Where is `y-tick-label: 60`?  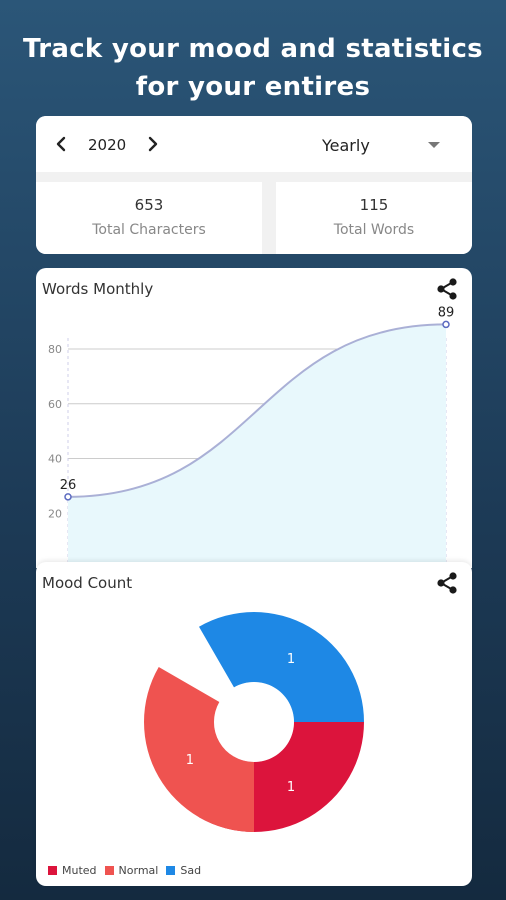 y-tick-label: 60 is located at coordinates (55, 404).